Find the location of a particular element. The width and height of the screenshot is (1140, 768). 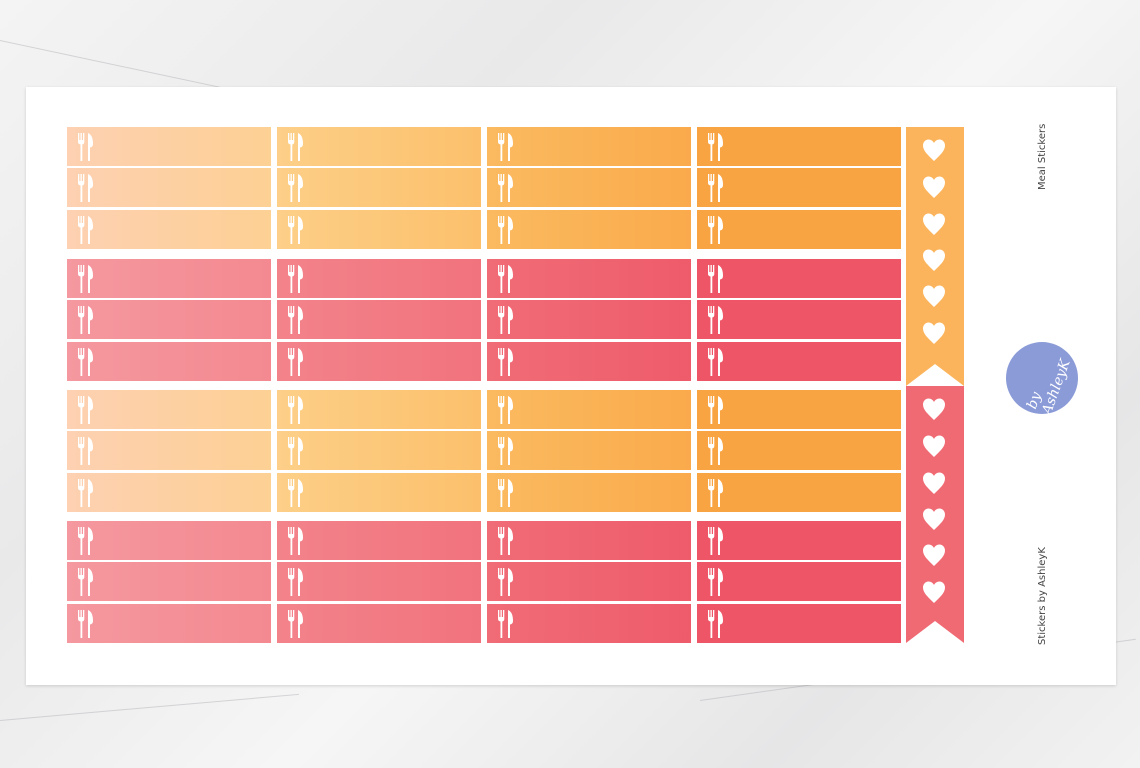

marble-vein is located at coordinates (149, 707).